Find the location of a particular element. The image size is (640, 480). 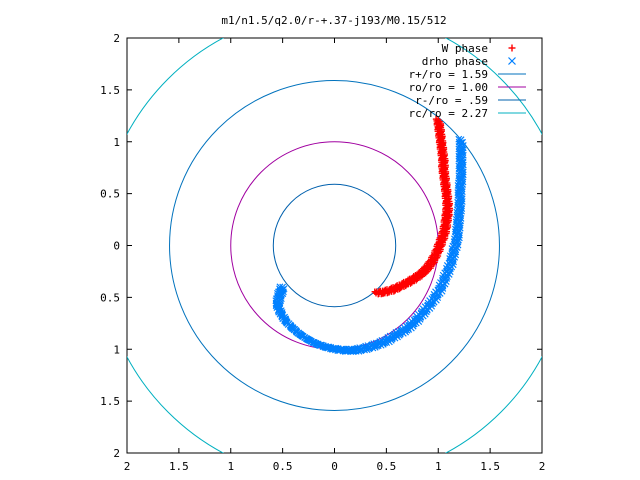

legend-label: r+/ro = 1.59 is located at coordinates (448, 74).